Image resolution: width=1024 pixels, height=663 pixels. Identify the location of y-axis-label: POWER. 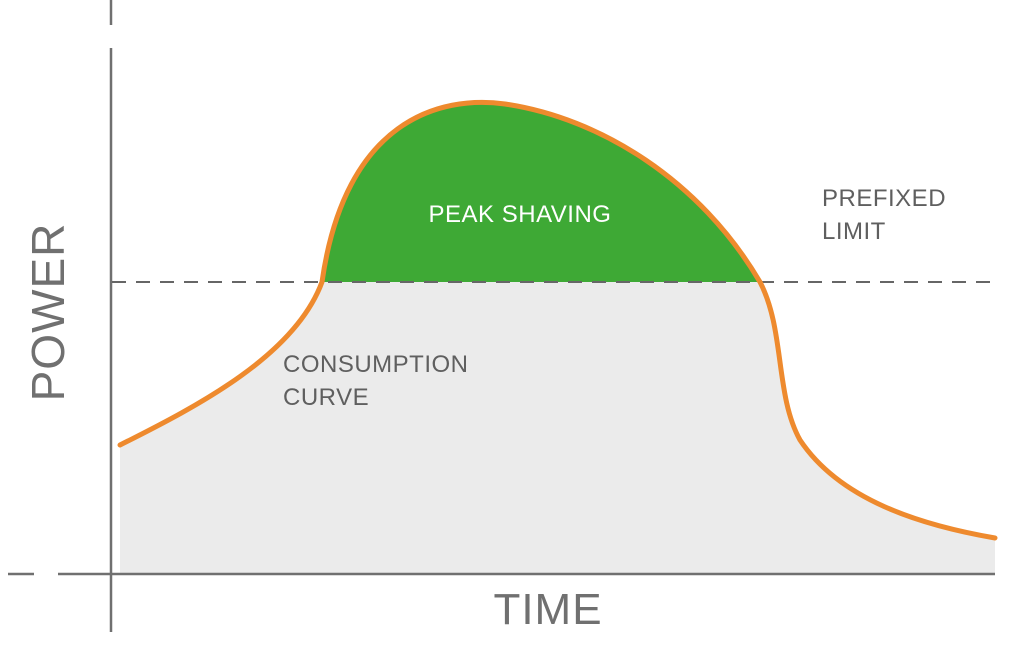
(48, 312).